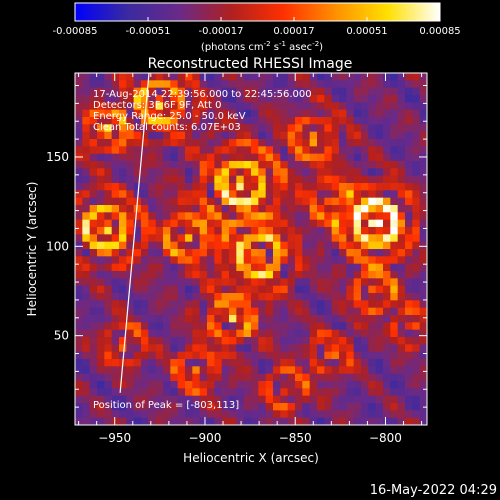 Image resolution: width=500 pixels, height=500 pixels. I want to click on annotation-line: 17-Aug-2014 22:39:56.000 to 22:45:56.000, so click(202, 94).